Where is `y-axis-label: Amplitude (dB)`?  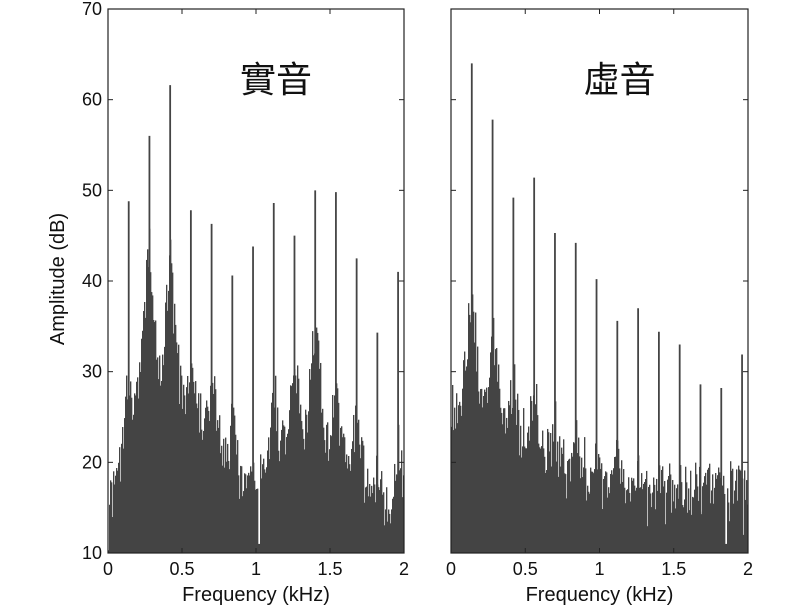 y-axis-label: Amplitude (dB) is located at coordinates (58, 279).